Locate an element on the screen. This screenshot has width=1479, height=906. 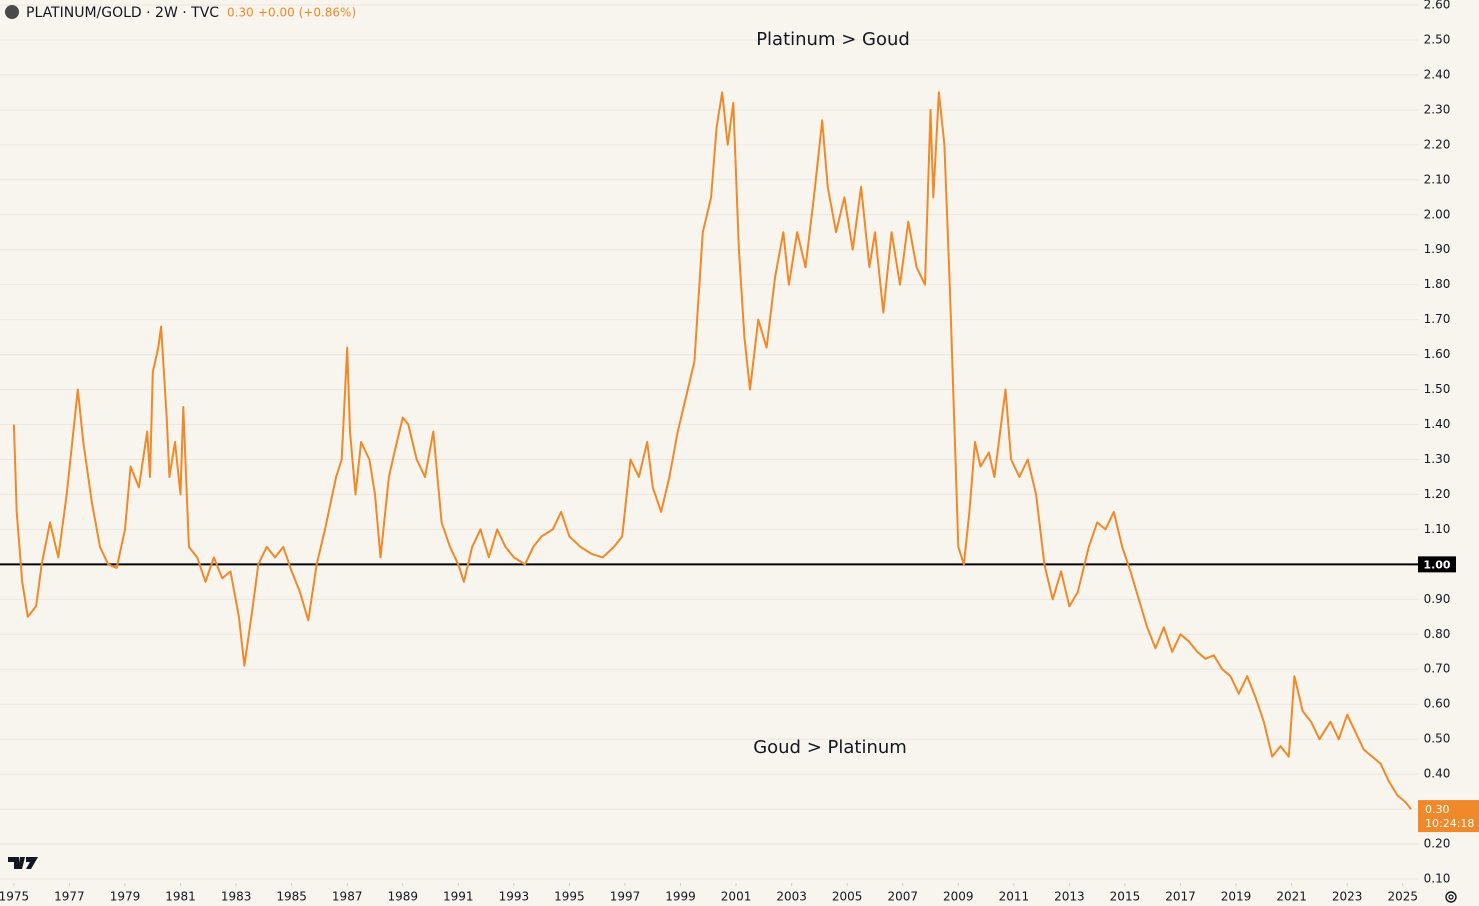
y-tick-label: 0.80 is located at coordinates (1437, 634).